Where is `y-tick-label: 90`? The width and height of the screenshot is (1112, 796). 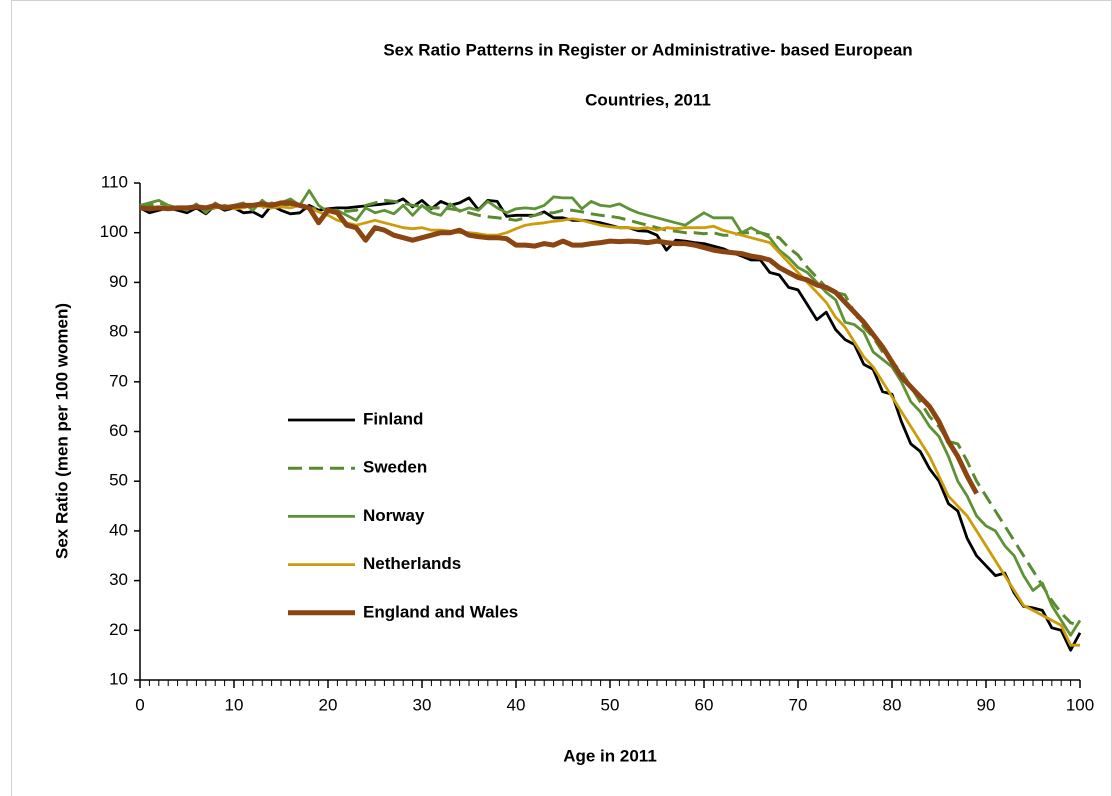
y-tick-label: 90 is located at coordinates (118, 281).